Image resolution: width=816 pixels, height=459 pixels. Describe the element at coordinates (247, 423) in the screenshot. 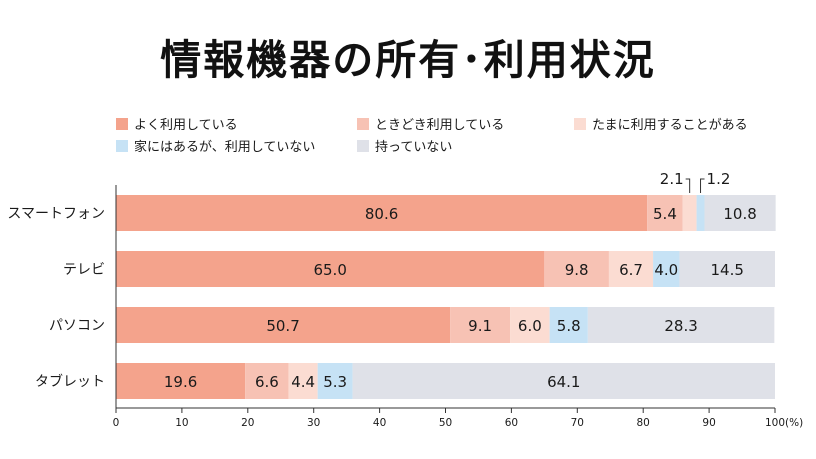

I see `x-tick-label: 20` at that location.